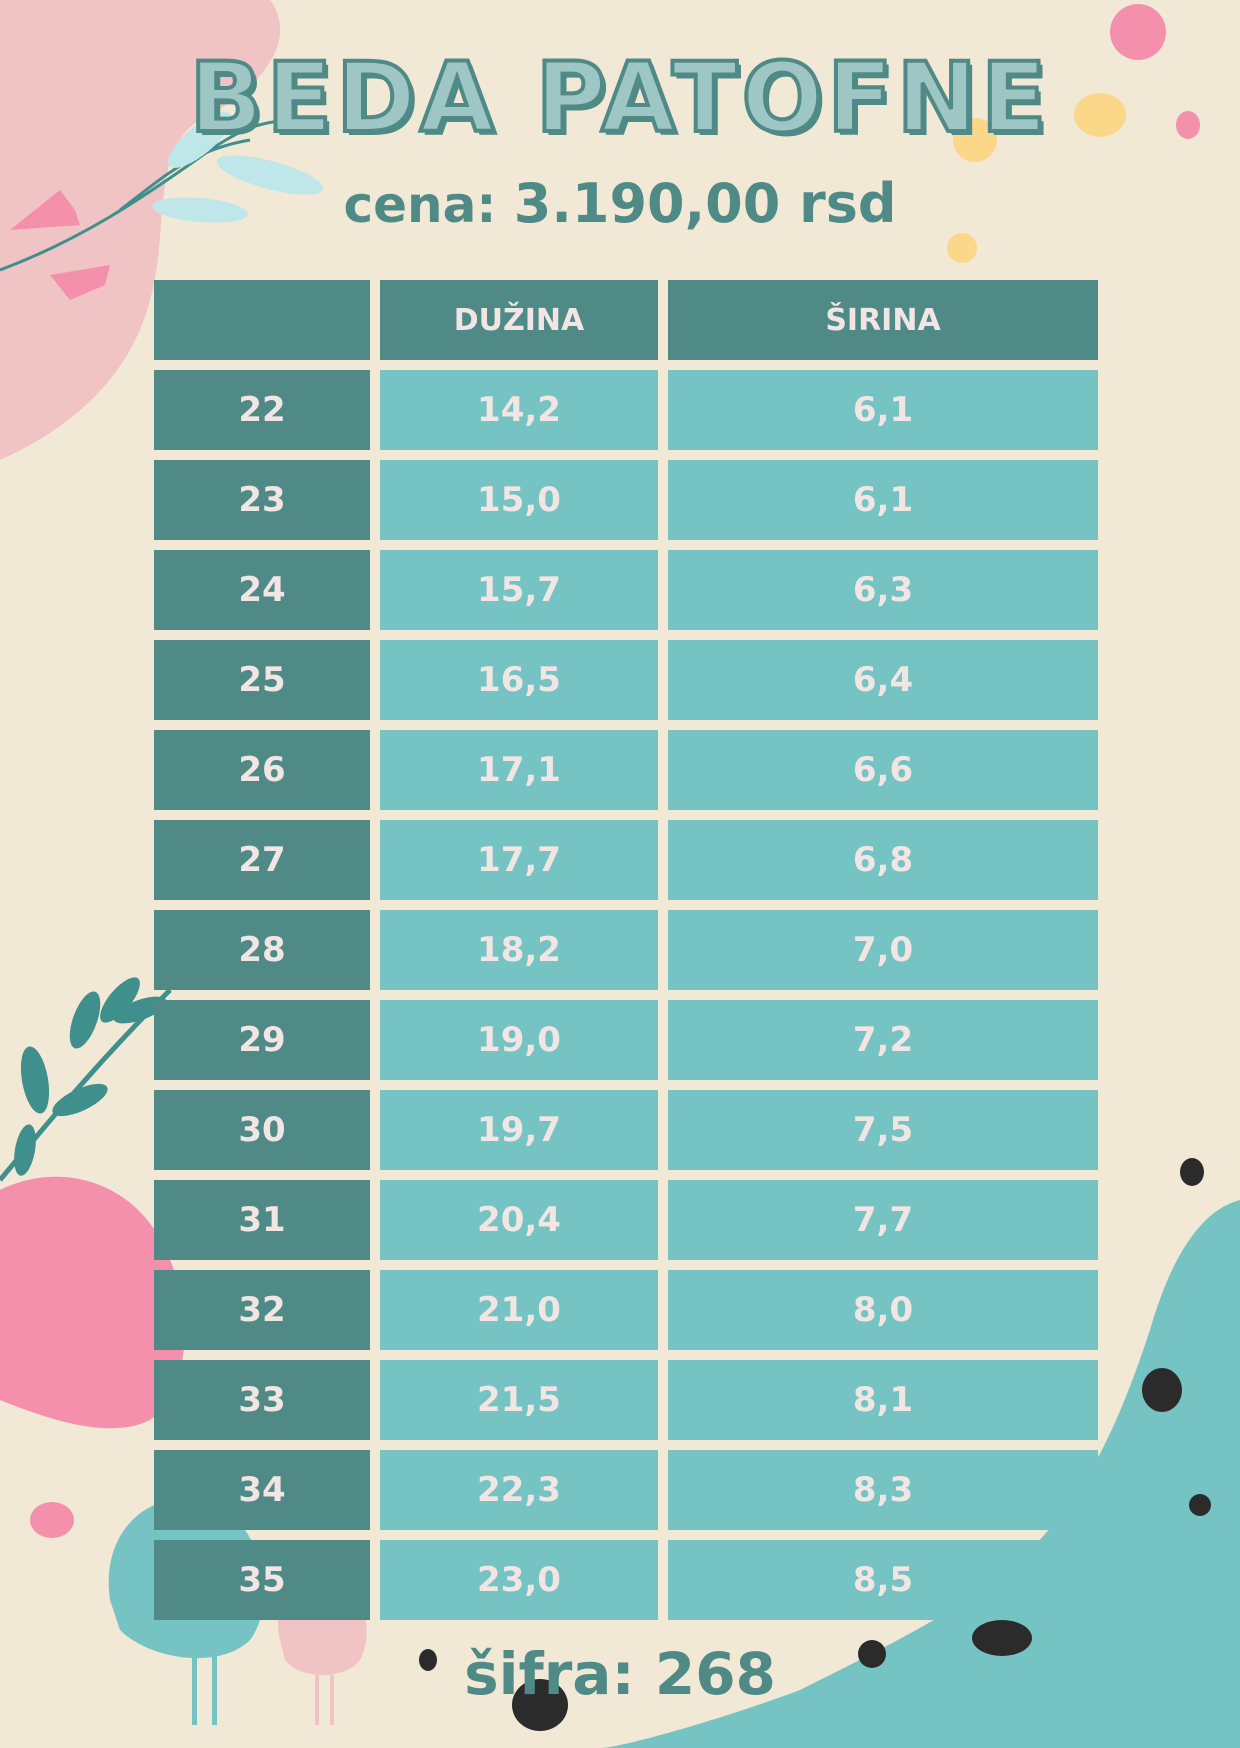  I want to click on price-value: 3.190,00 rsd, so click(705, 203).